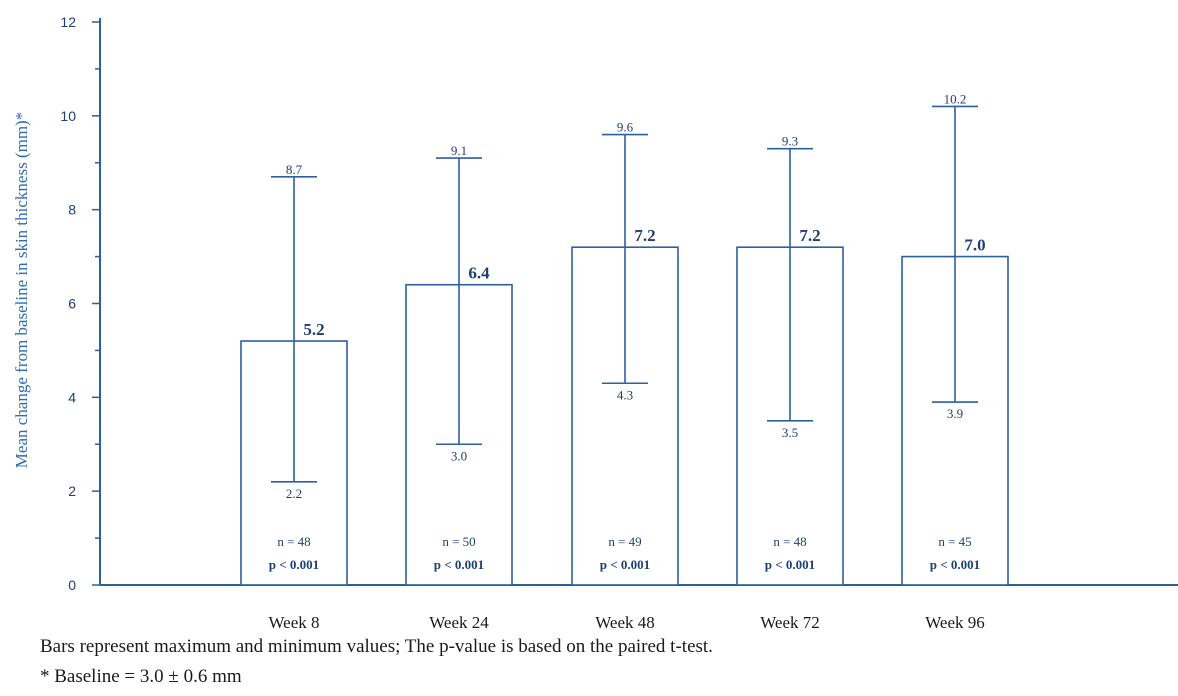 This screenshot has width=1178, height=696. I want to click on sample-size-label: n = 50, so click(458, 541).